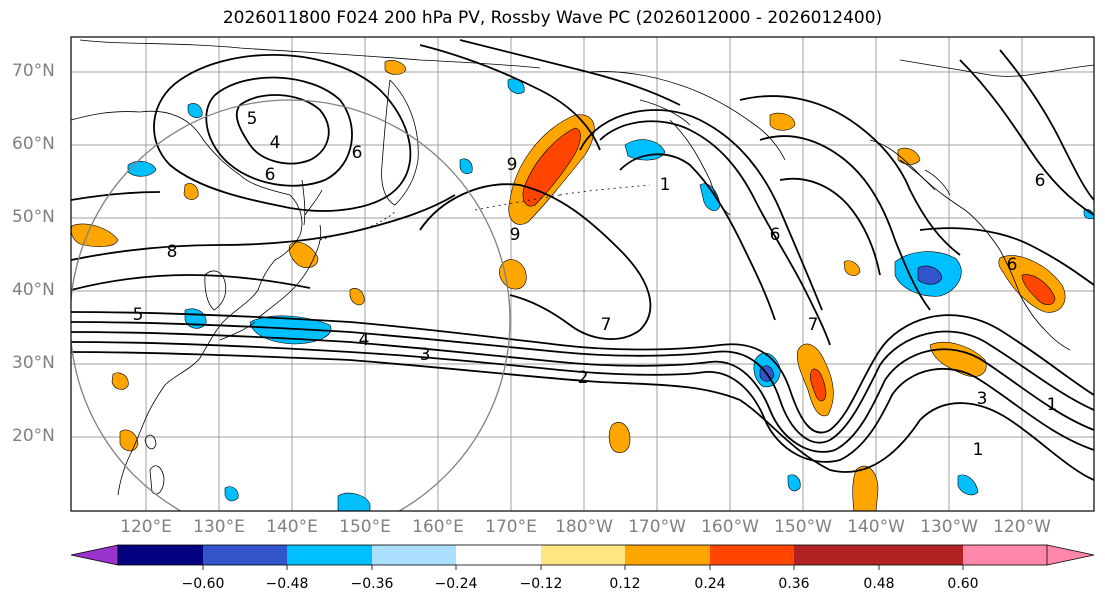  I want to click on contour-label: 2, so click(583, 378).